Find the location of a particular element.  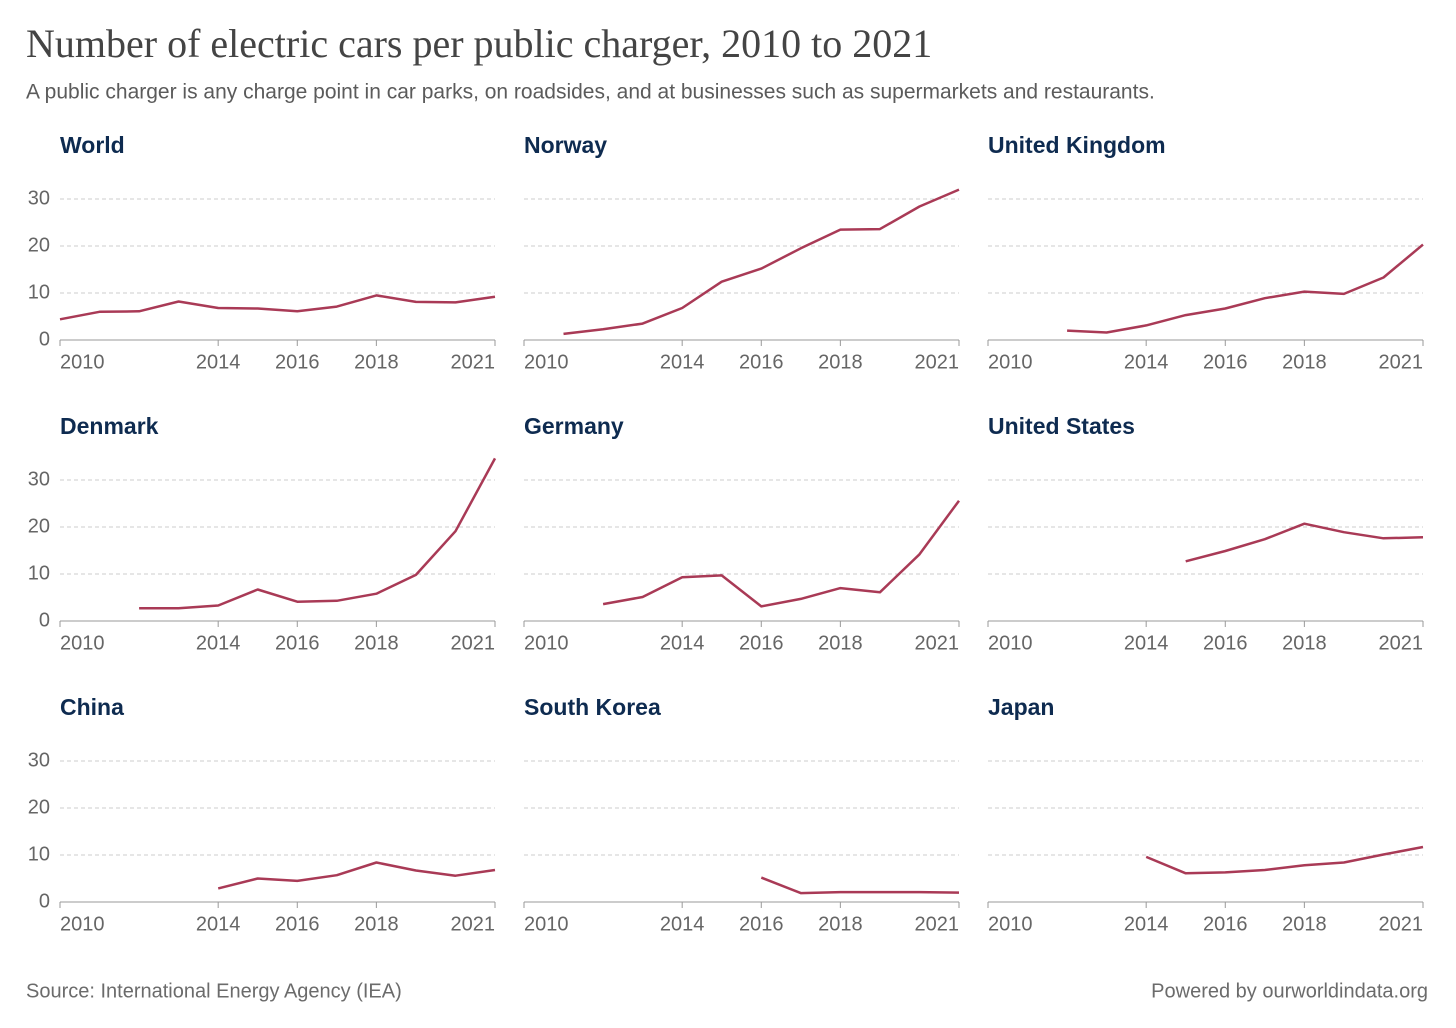

panel-title: United States is located at coordinates (1061, 426).